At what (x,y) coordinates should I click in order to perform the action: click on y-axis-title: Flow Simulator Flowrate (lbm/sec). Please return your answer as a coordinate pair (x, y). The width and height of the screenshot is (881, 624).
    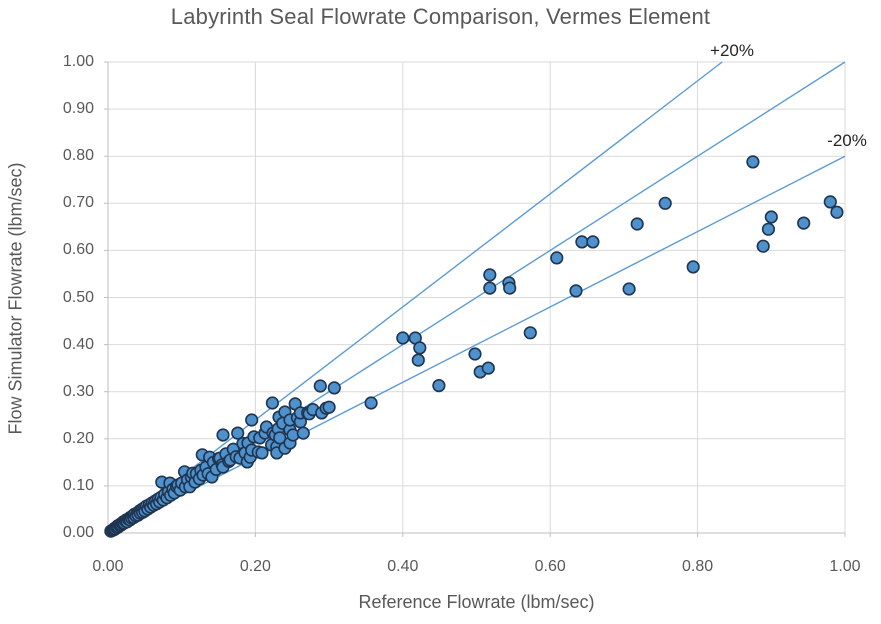
    Looking at the image, I should click on (15, 298).